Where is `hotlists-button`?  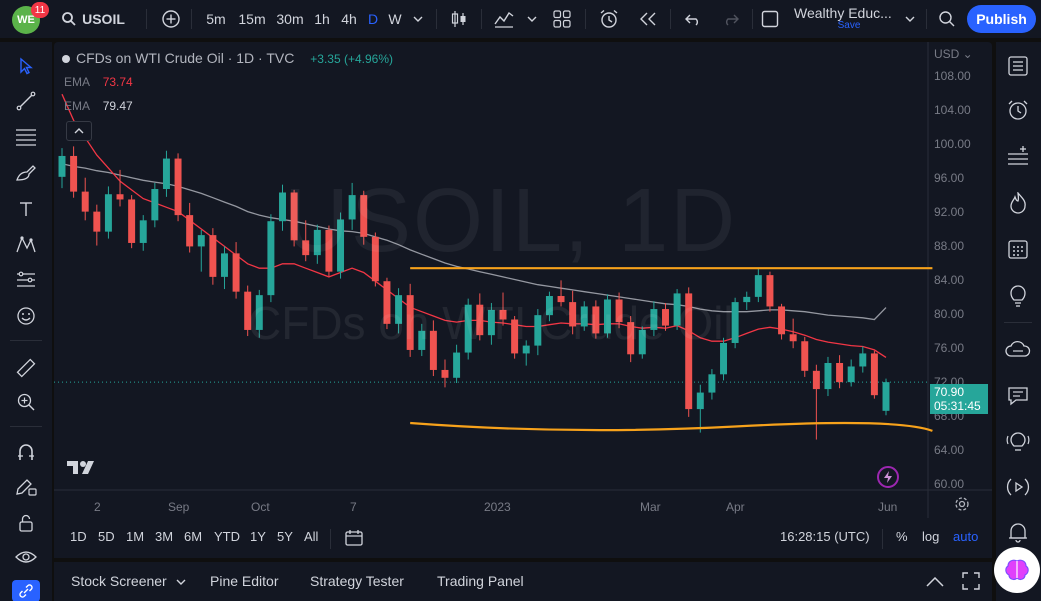 hotlists-button is located at coordinates (1018, 203).